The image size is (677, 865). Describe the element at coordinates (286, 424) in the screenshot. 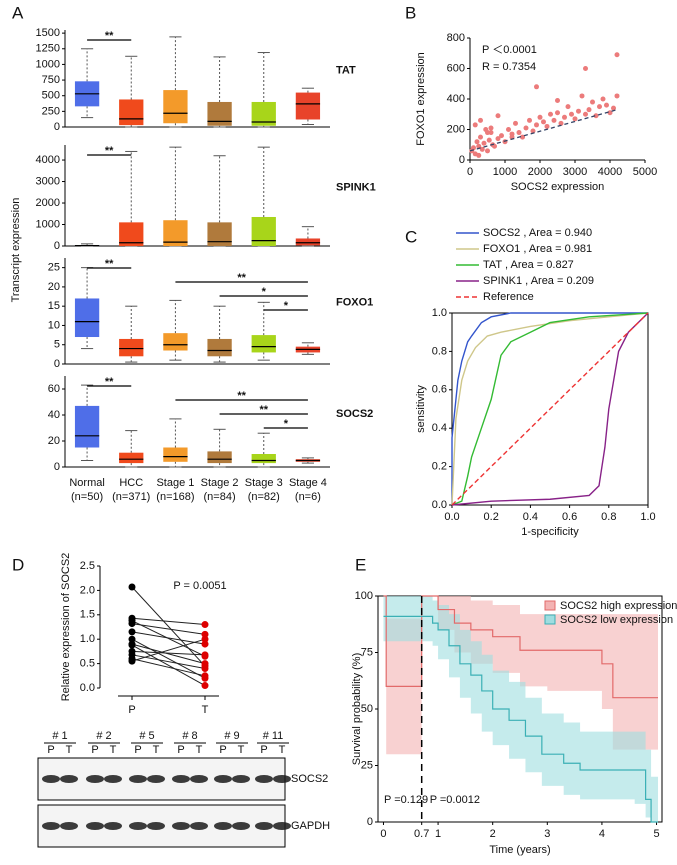

I see `significance-label: *` at that location.